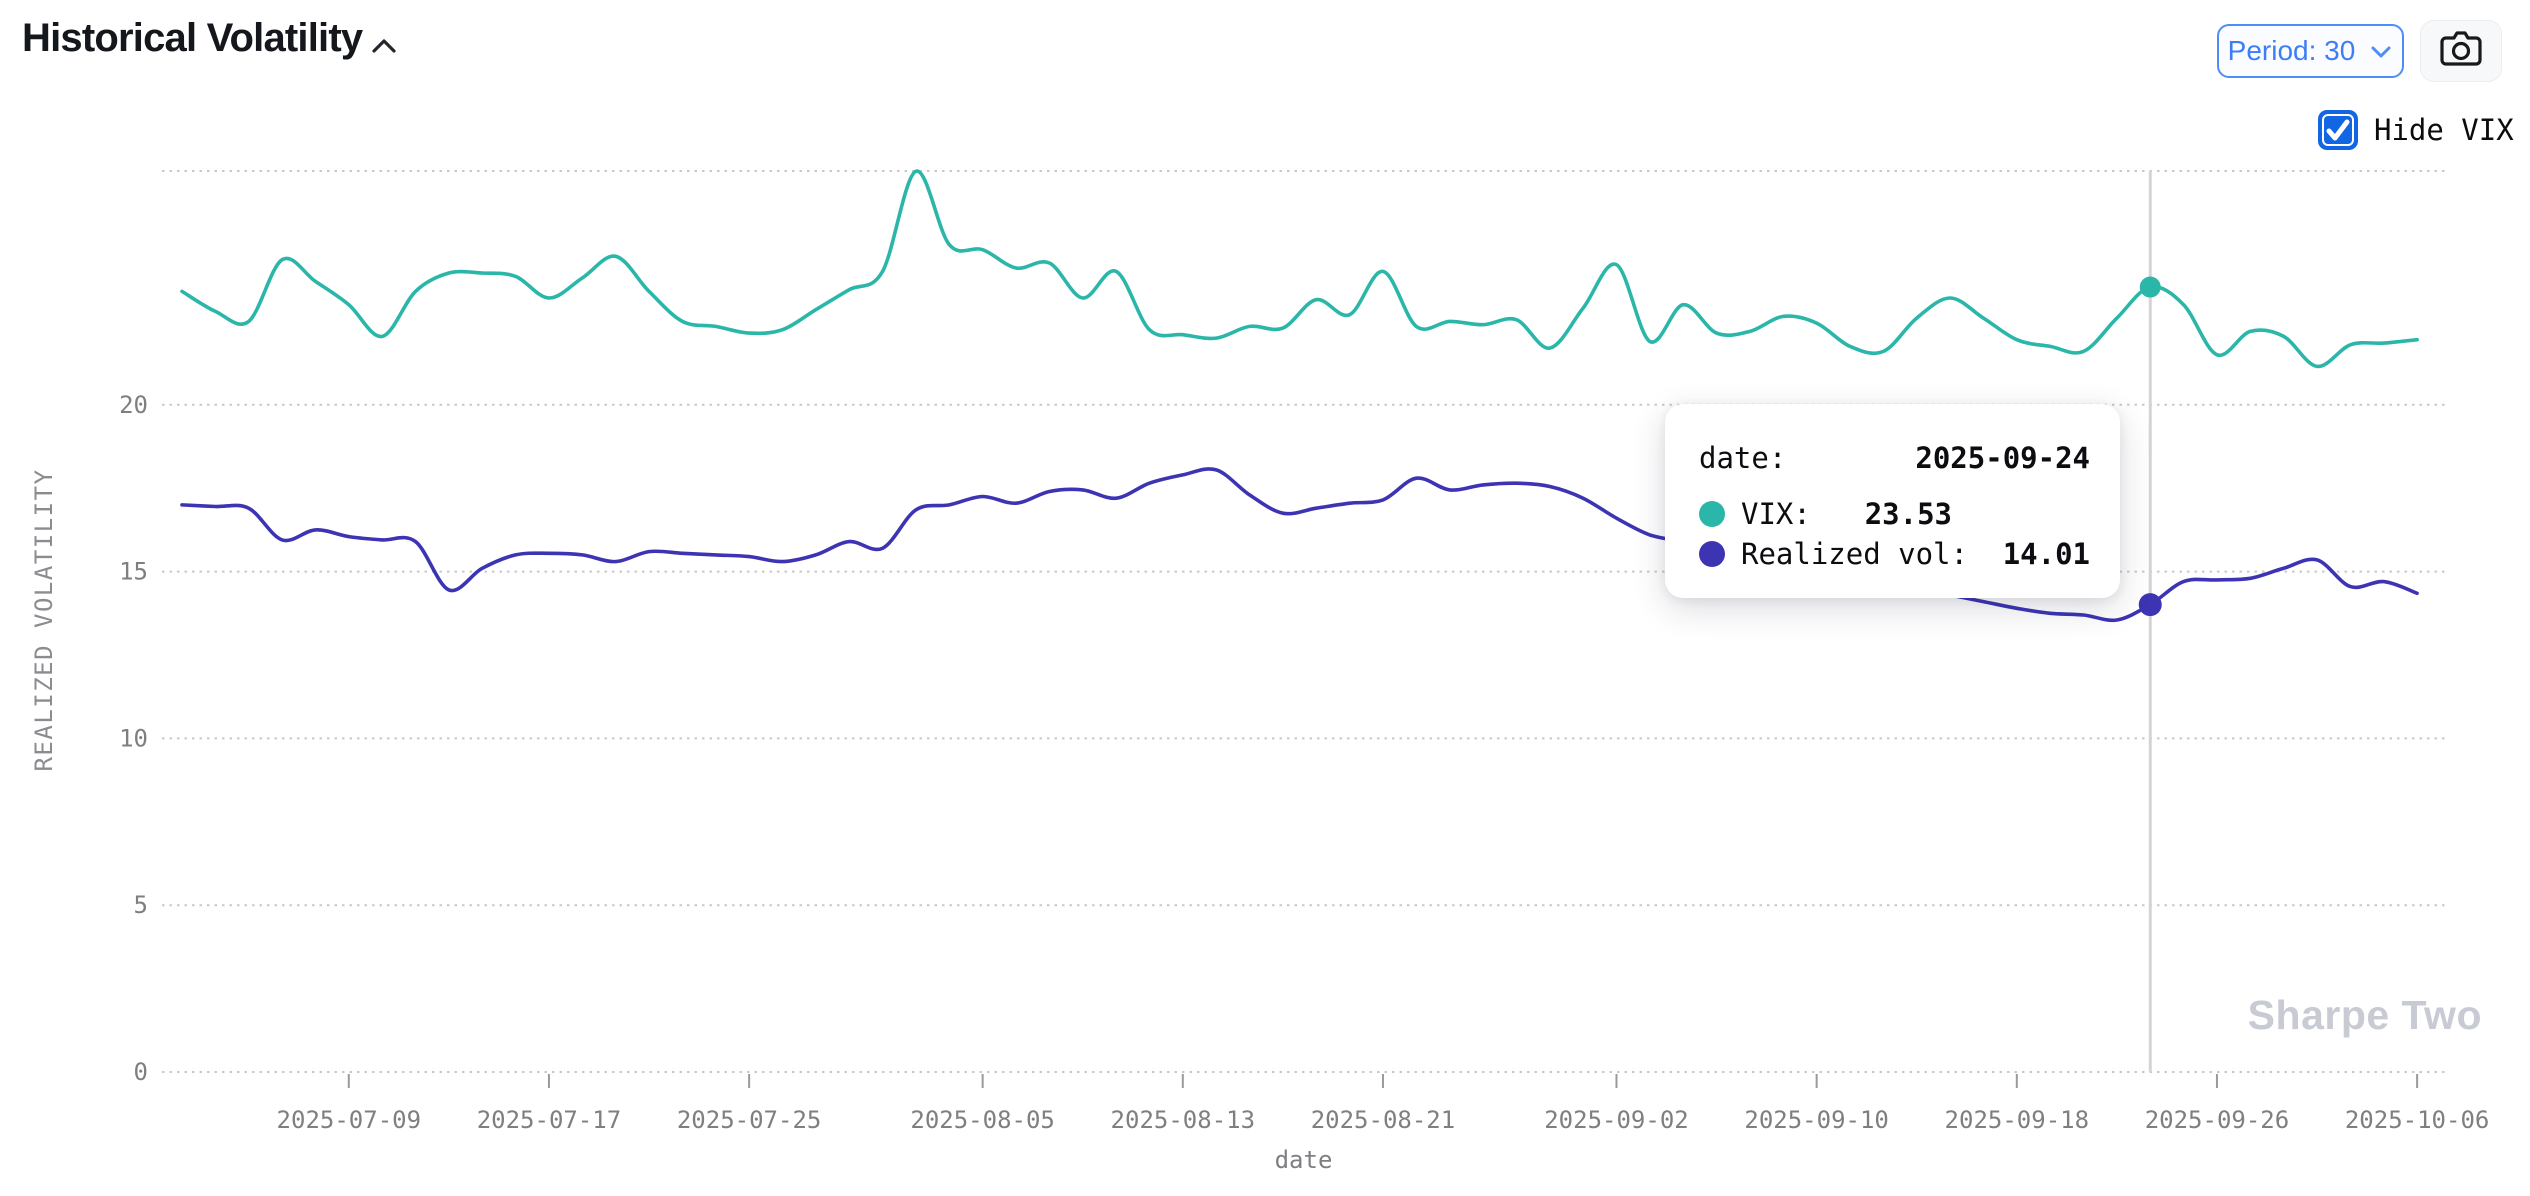  Describe the element at coordinates (2364, 1015) in the screenshot. I see `sharpe-two-watermark: Sharpe Two` at that location.